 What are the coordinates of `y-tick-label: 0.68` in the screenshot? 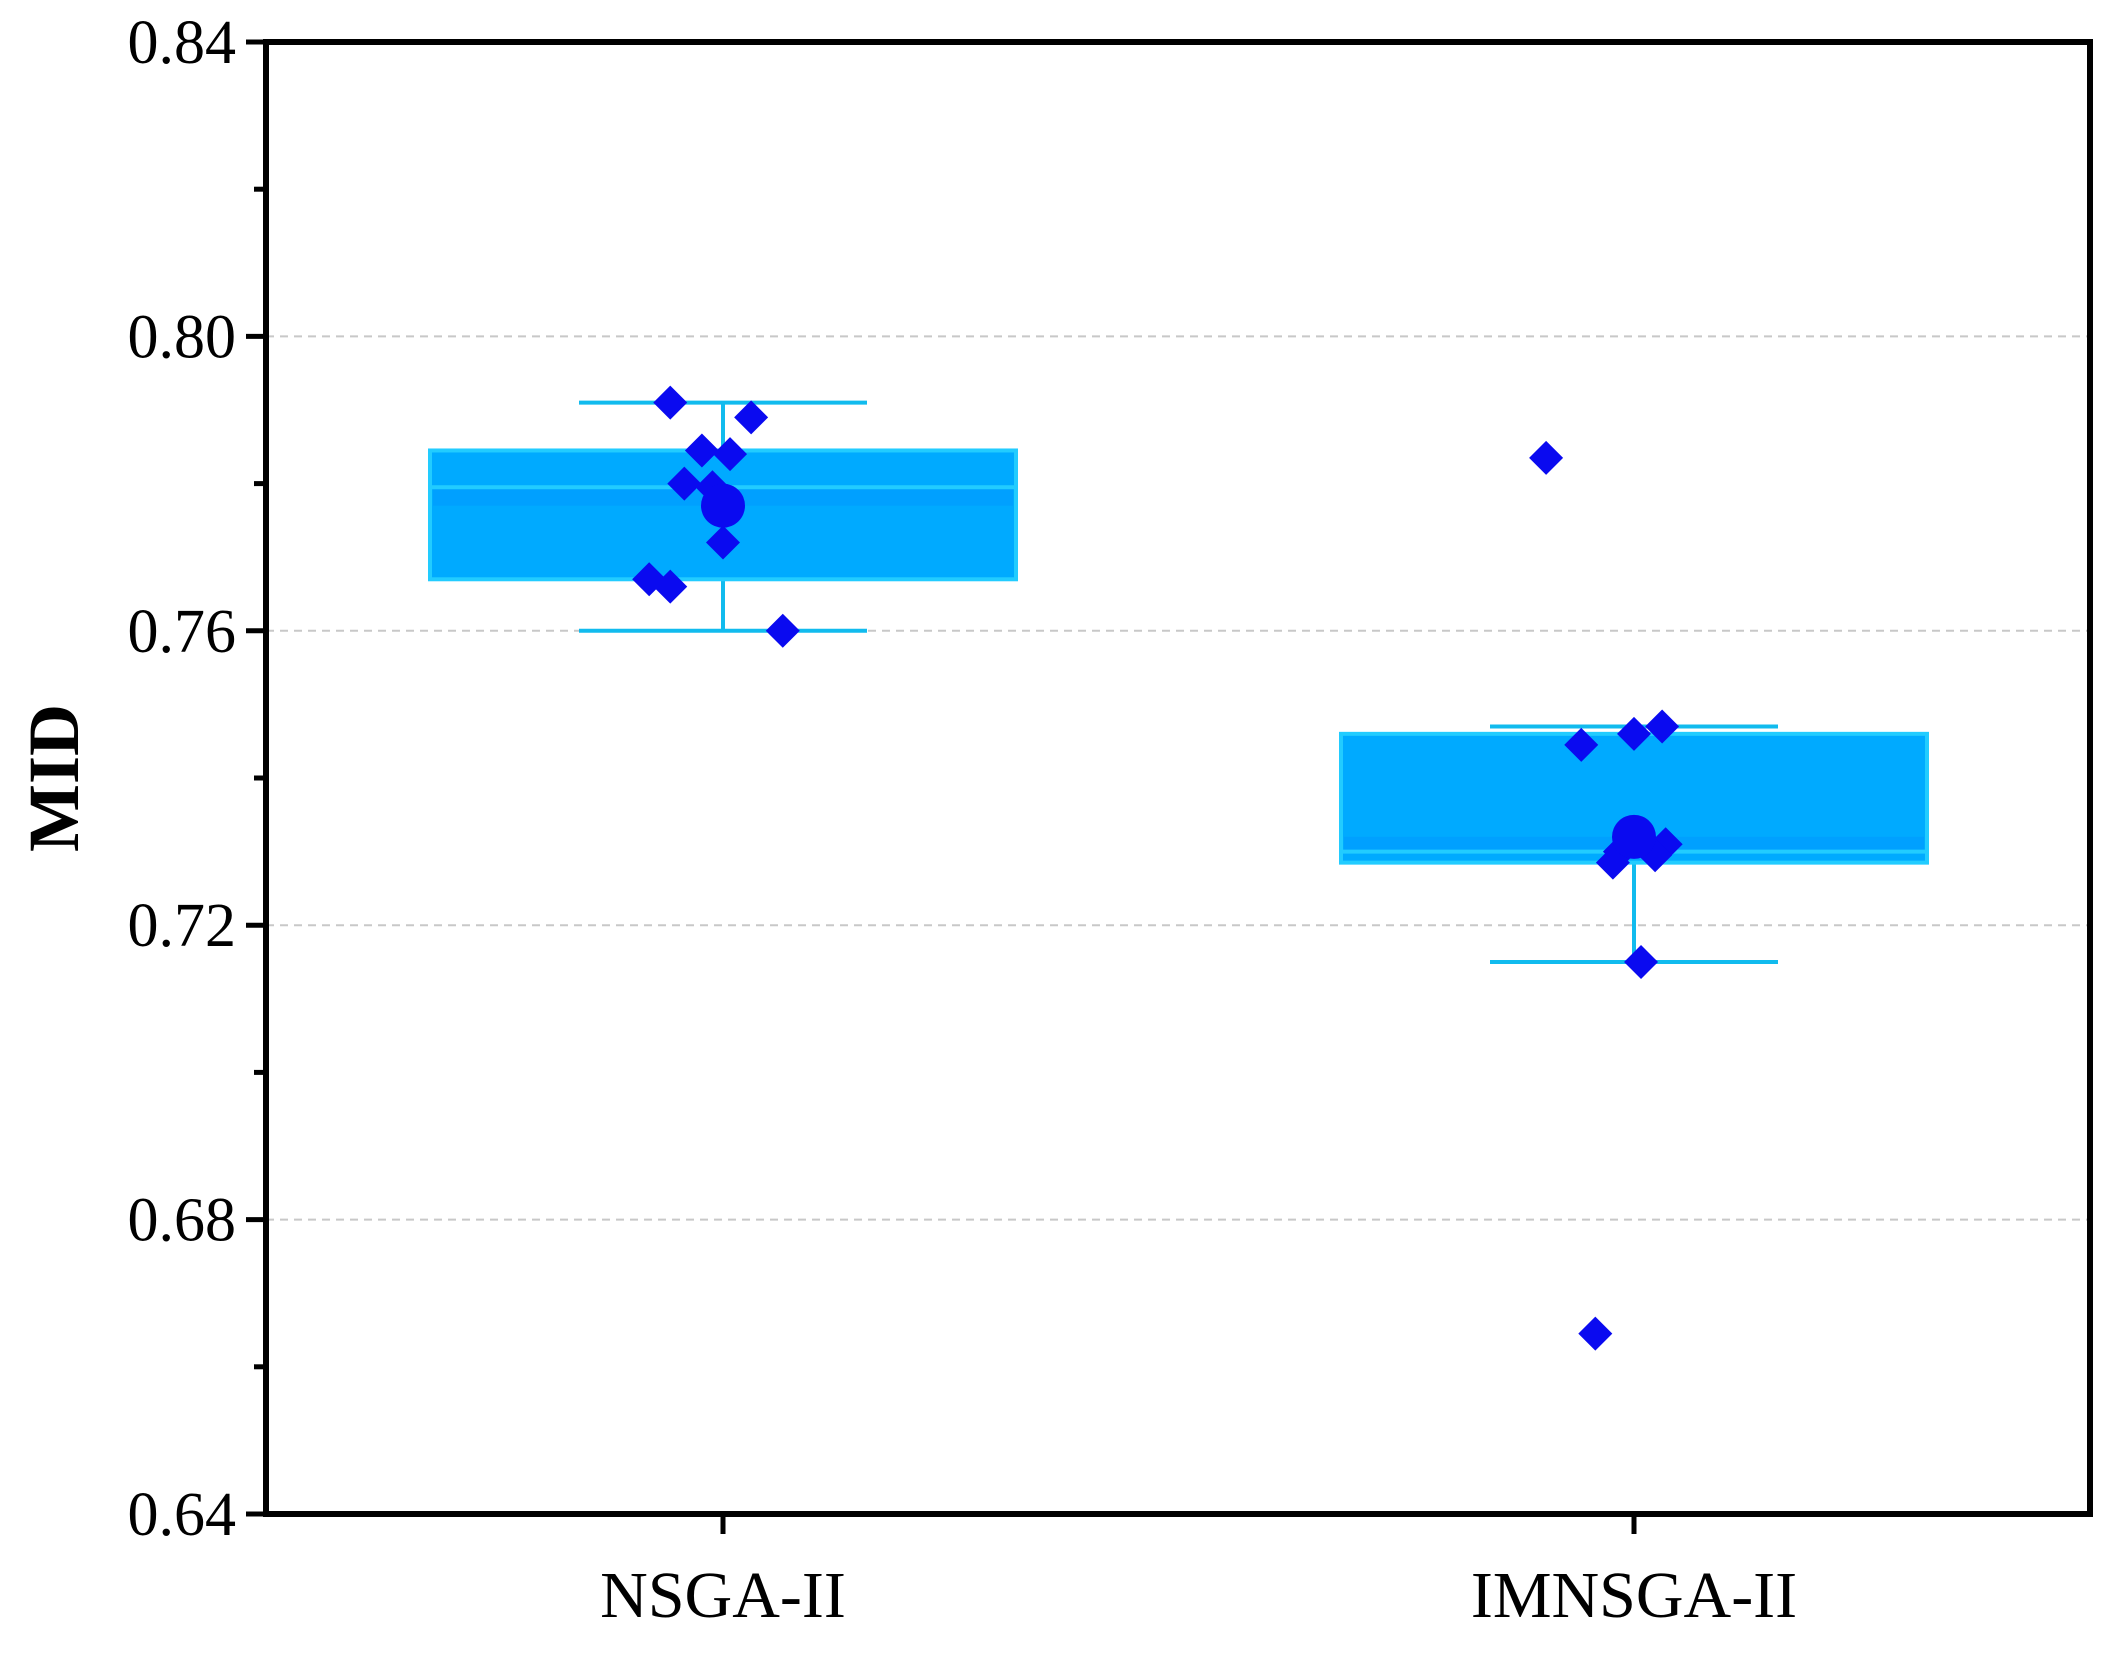 It's located at (182, 1221).